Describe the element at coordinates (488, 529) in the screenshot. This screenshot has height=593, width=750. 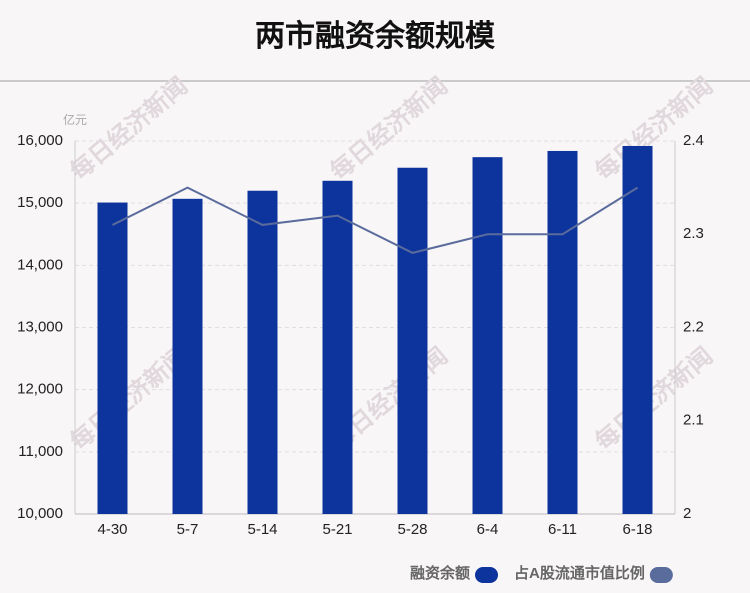
I see `x-tick-label: 6-4` at that location.